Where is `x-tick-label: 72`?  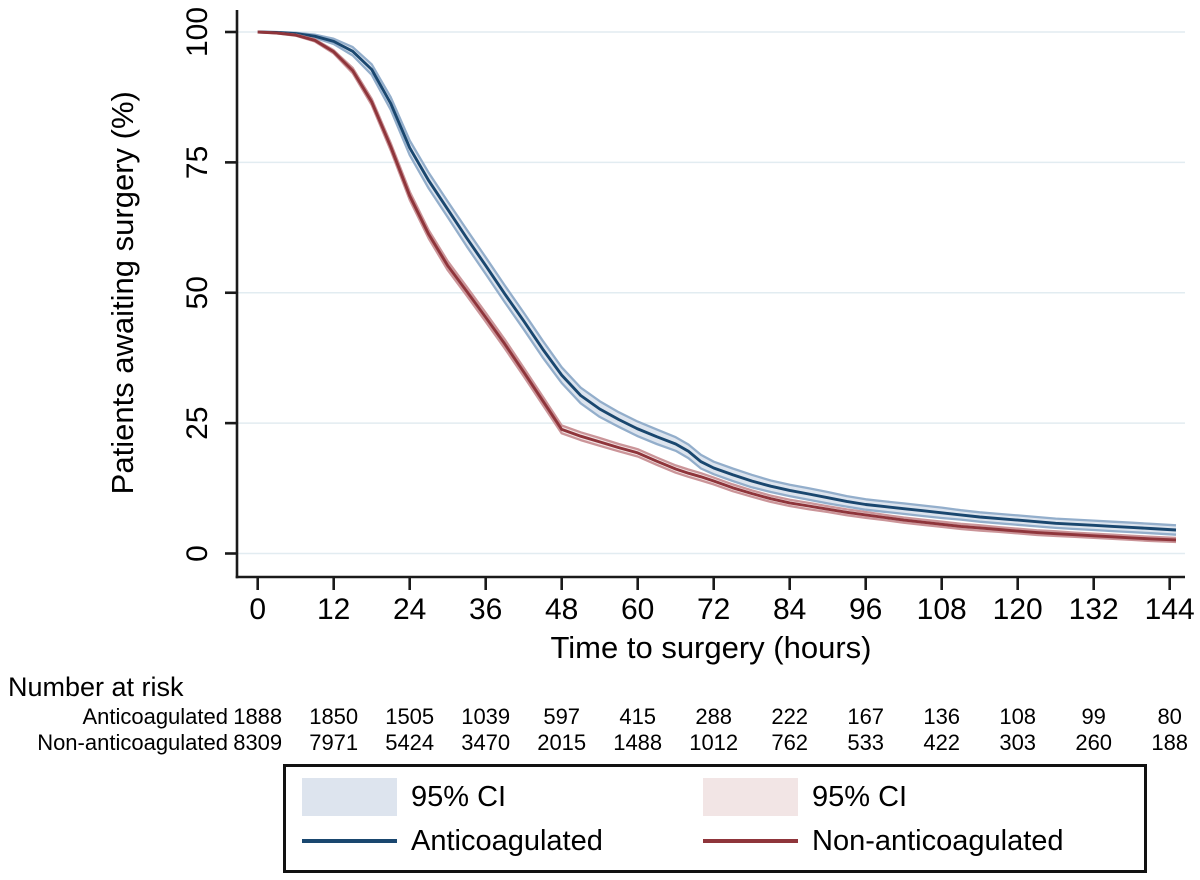 x-tick-label: 72 is located at coordinates (713, 609).